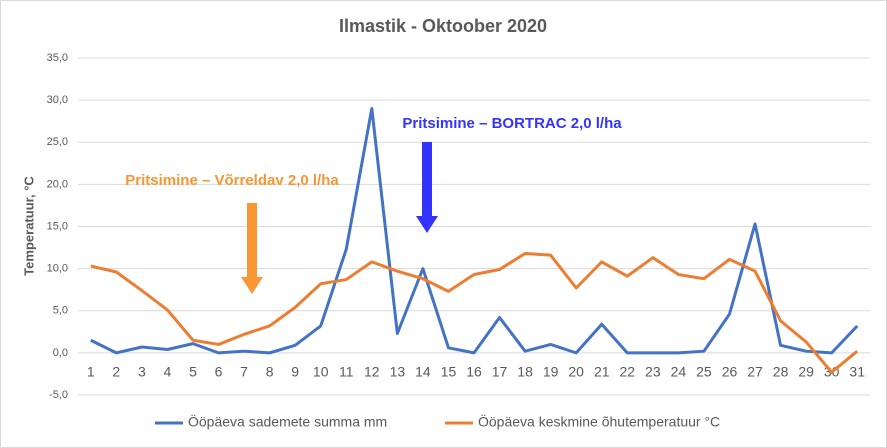 This screenshot has width=887, height=448. Describe the element at coordinates (525, 372) in the screenshot. I see `x-tick-label: 18` at that location.